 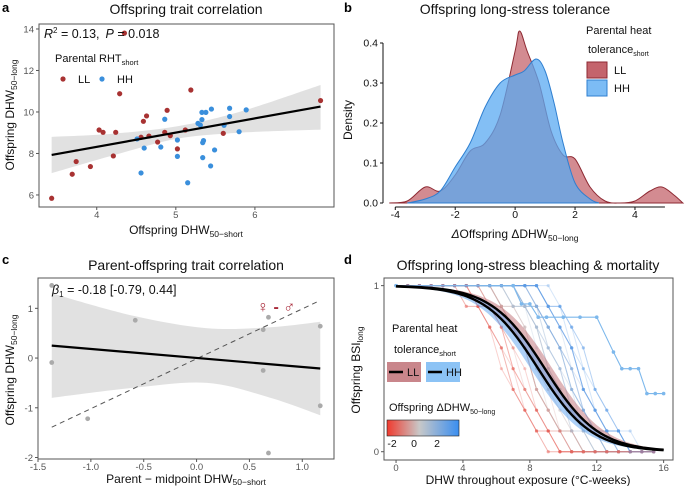 What do you see at coordinates (185, 9) in the screenshot?
I see `panel-a-title: Offspring trait correlation` at bounding box center [185, 9].